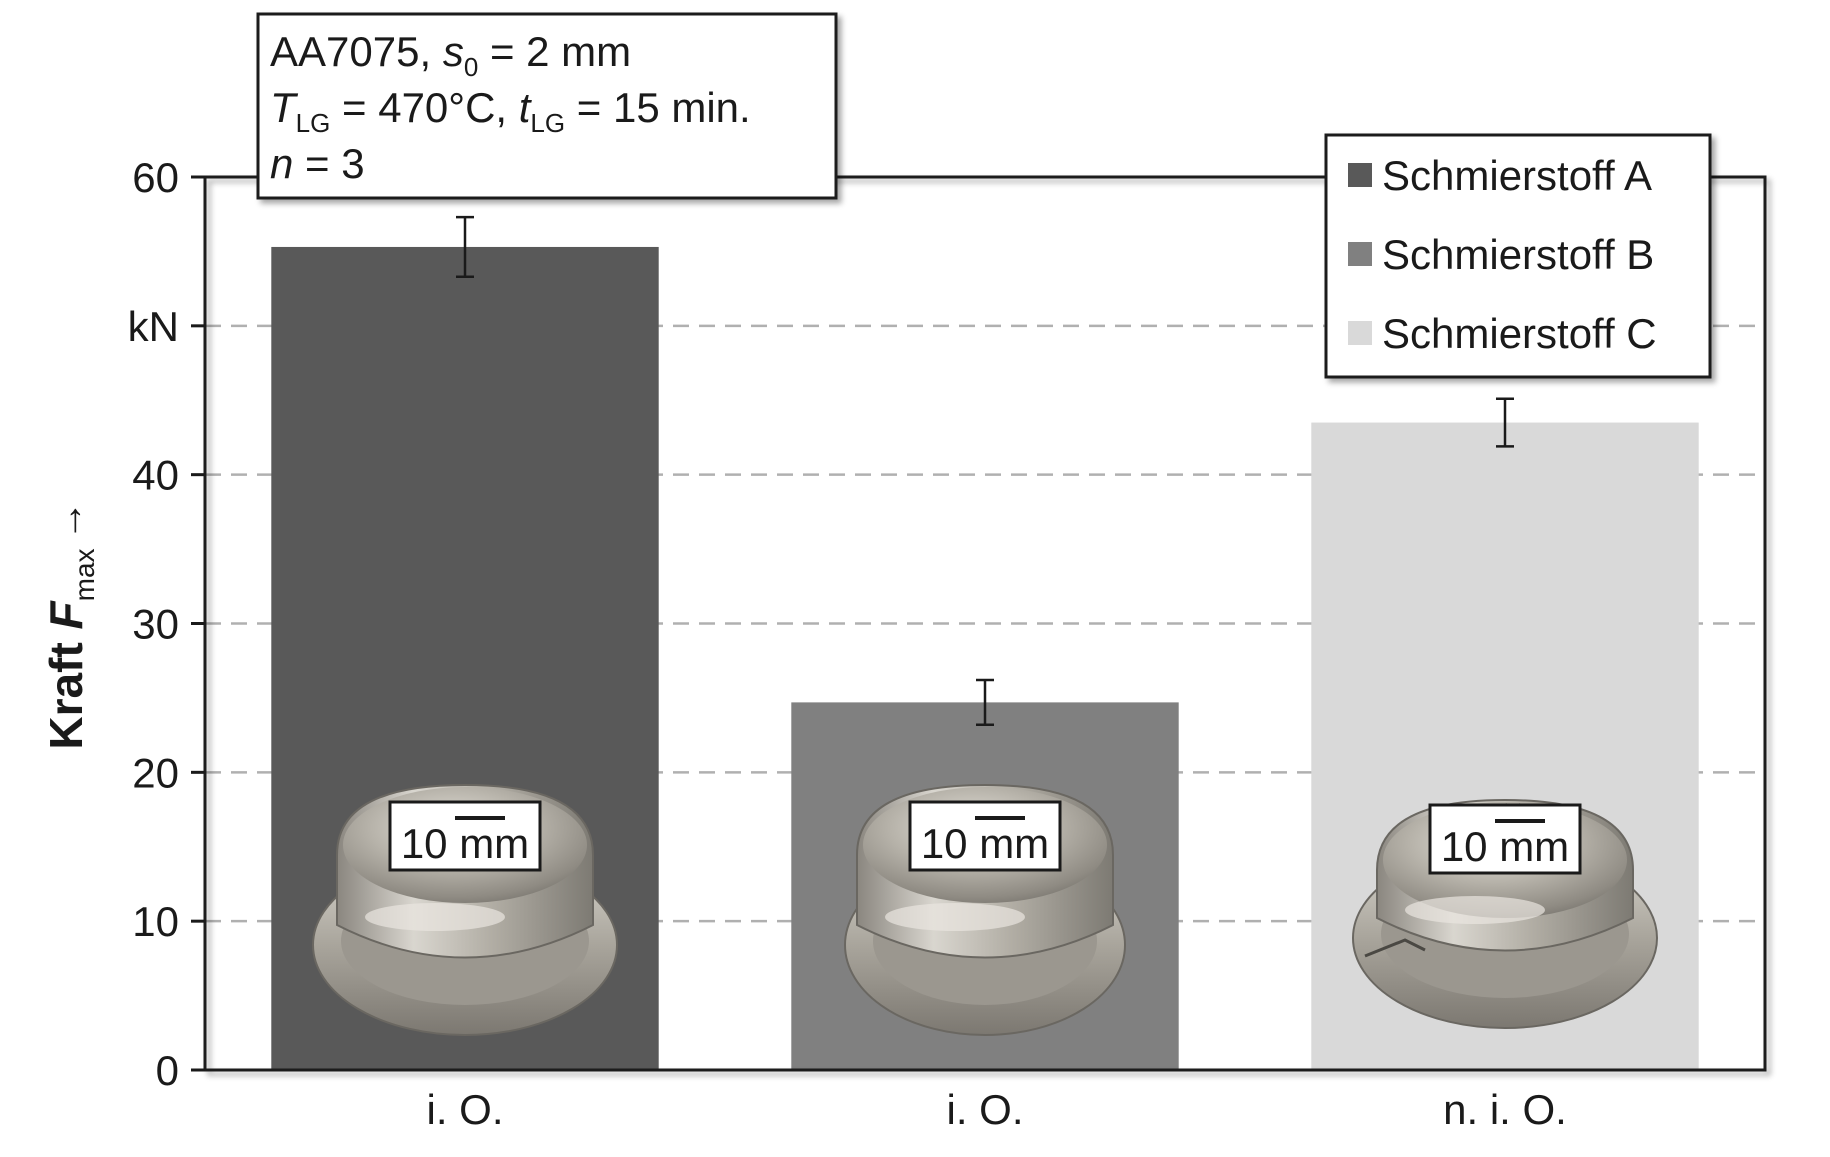 This screenshot has width=1830, height=1157. I want to click on y-tick-label: 40, so click(155, 475).